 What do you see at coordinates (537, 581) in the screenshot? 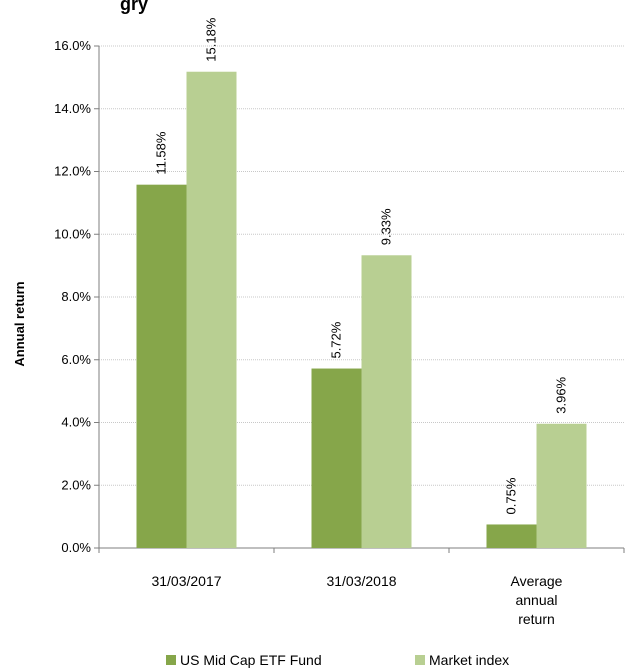
I see `x-tick-label: Average` at bounding box center [537, 581].